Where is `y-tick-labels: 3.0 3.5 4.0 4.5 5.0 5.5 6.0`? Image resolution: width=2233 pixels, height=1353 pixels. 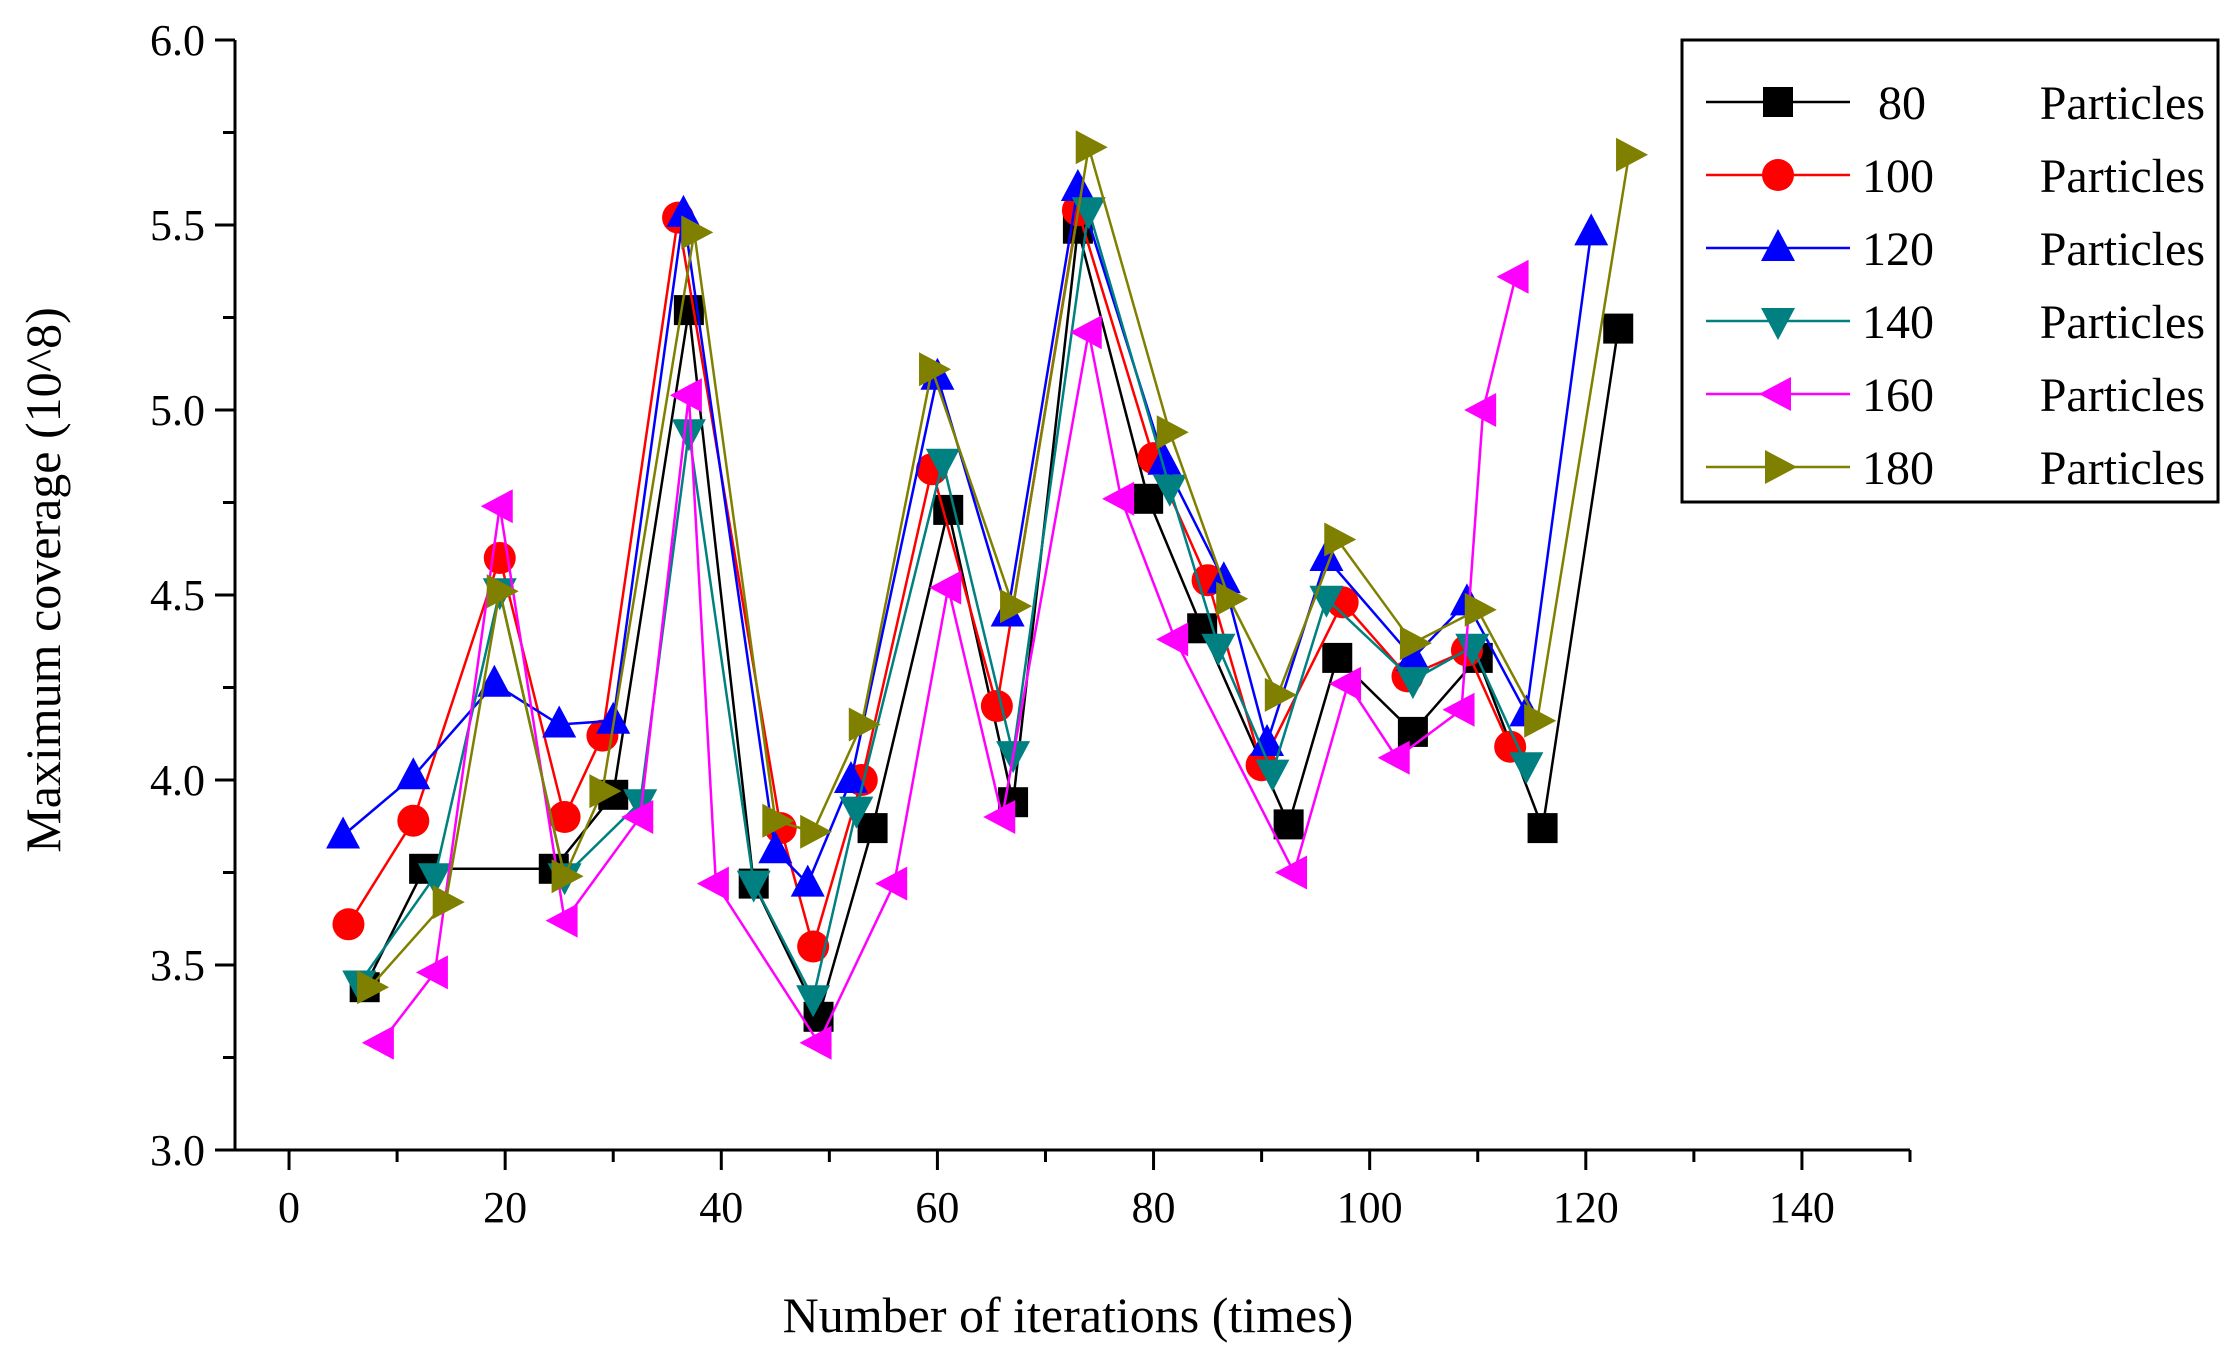
y-tick-labels: 3.0 3.5 4.0 4.5 5.0 5.5 6.0 is located at coordinates (177, 595).